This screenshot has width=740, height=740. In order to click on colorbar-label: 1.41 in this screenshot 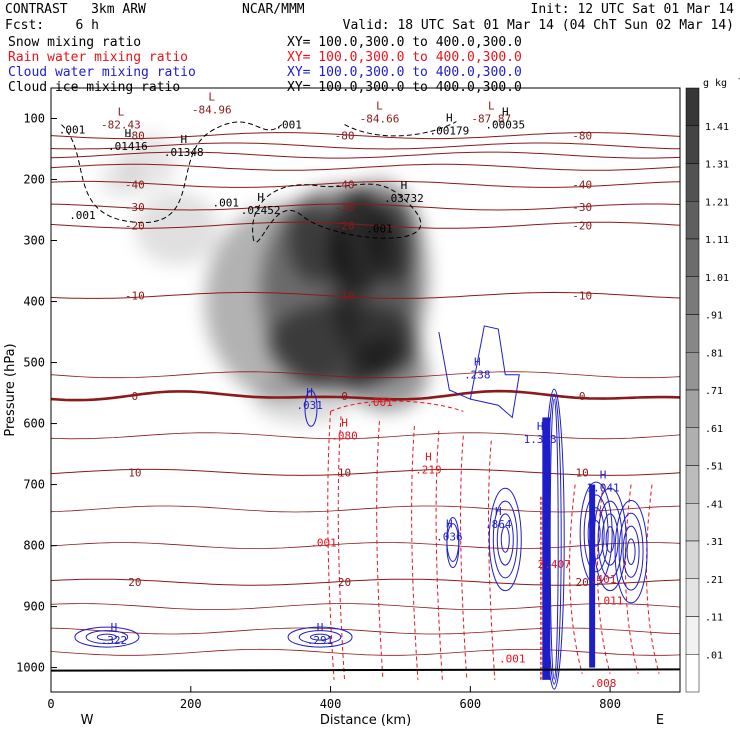, I will do `click(717, 127)`.